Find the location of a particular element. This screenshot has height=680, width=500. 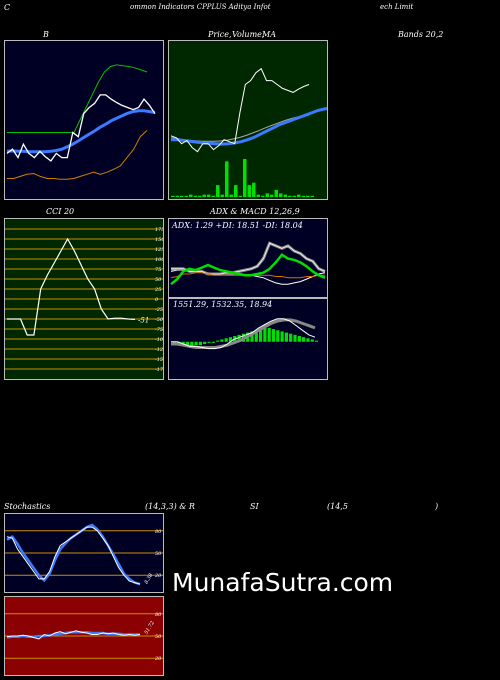

bollinger-lower-line is located at coordinates (77, 155).